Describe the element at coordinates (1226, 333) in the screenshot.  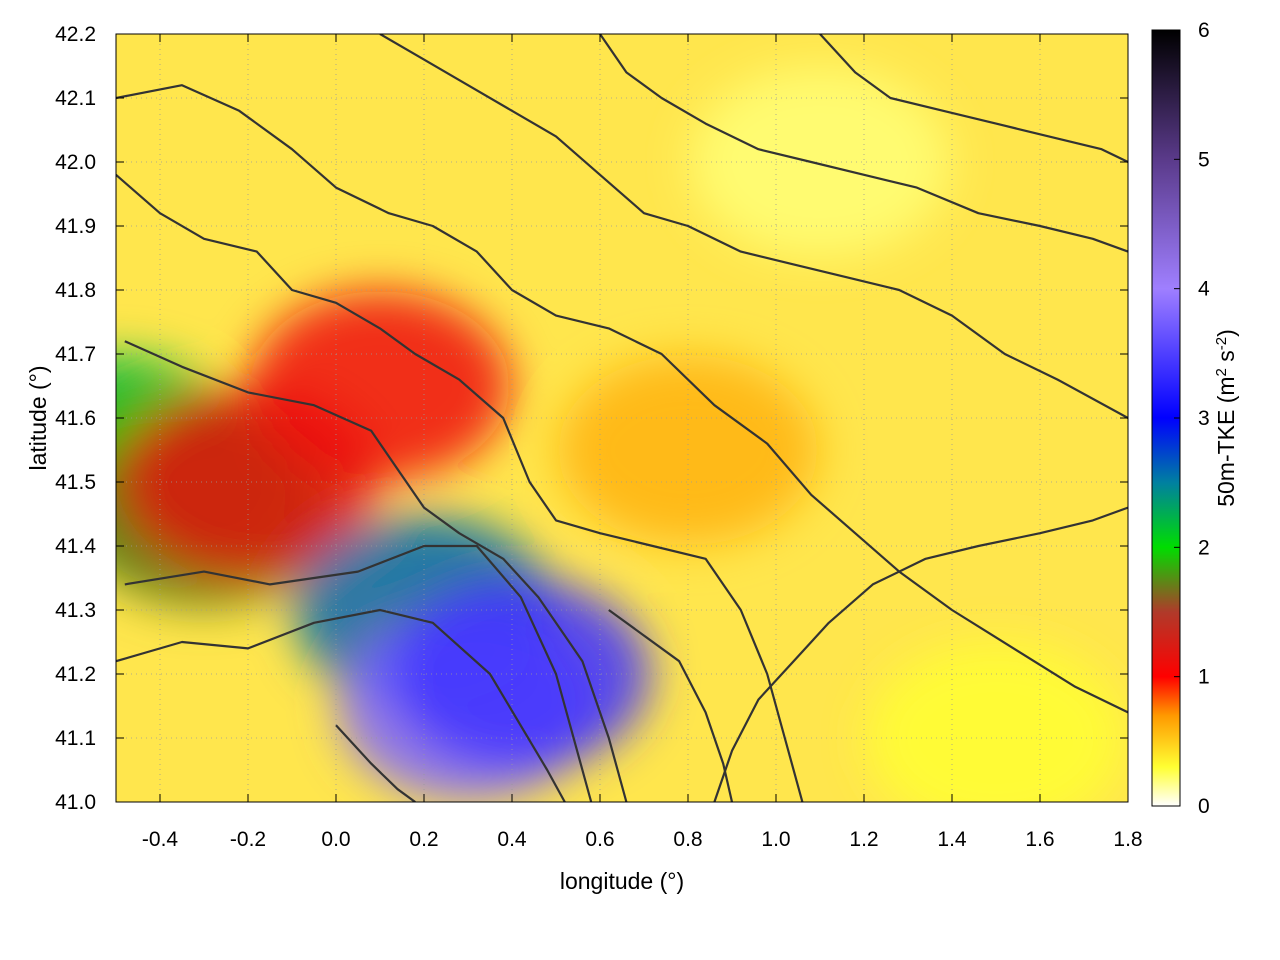
I see `colorbar-label-end: )` at that location.